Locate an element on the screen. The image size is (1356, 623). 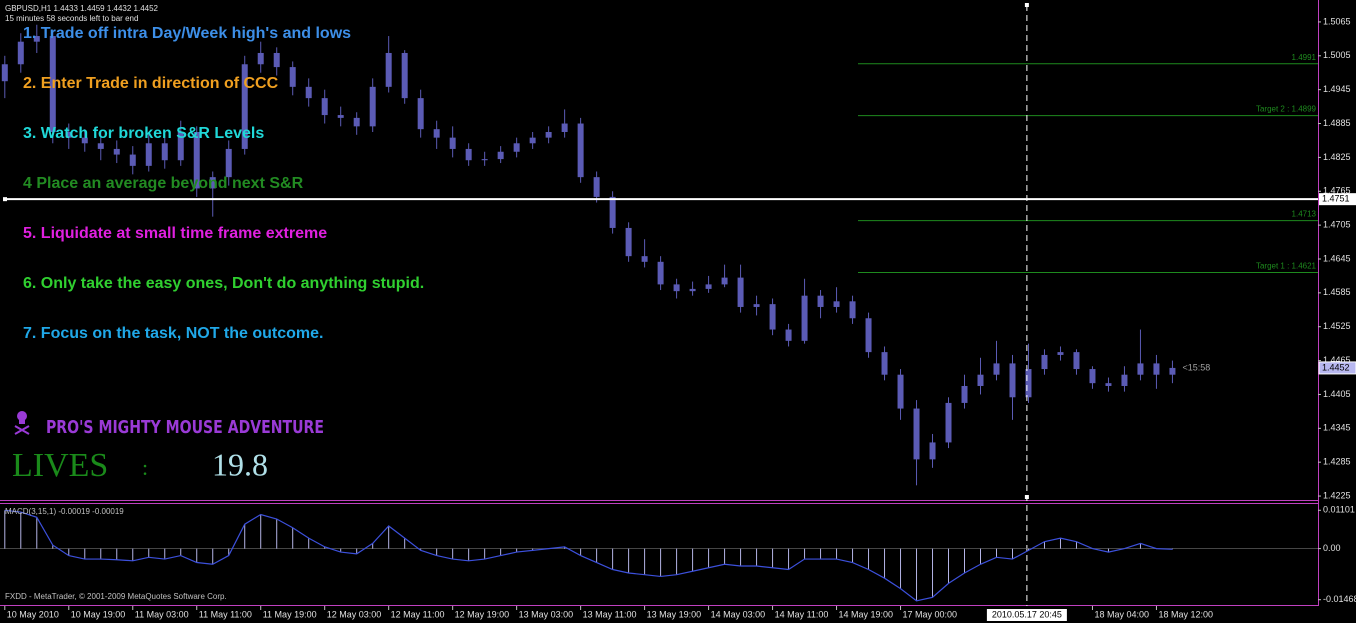
x-tick-label: 12 May 03:00 is located at coordinates (354, 614).